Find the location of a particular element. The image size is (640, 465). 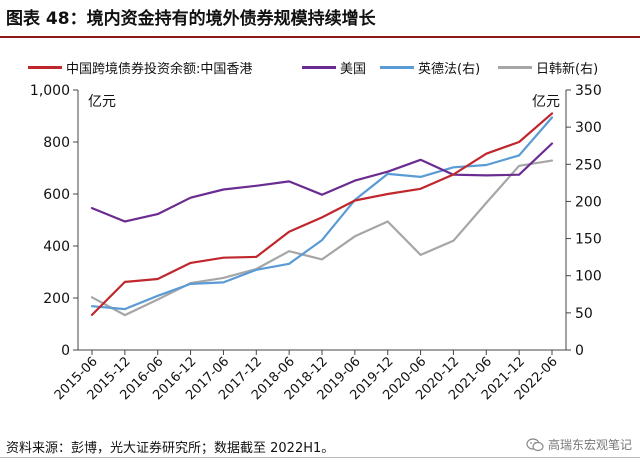

left-tick-label: 200 is located at coordinates (56, 299).